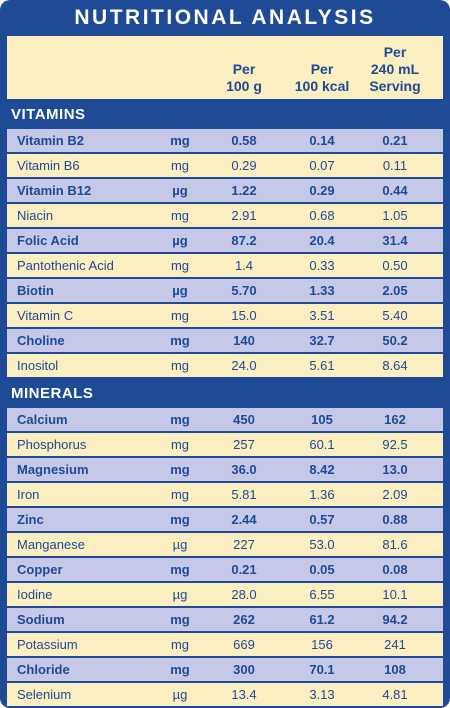 This screenshot has height=708, width=450. I want to click on value-per-100kcal: 105, so click(322, 419).